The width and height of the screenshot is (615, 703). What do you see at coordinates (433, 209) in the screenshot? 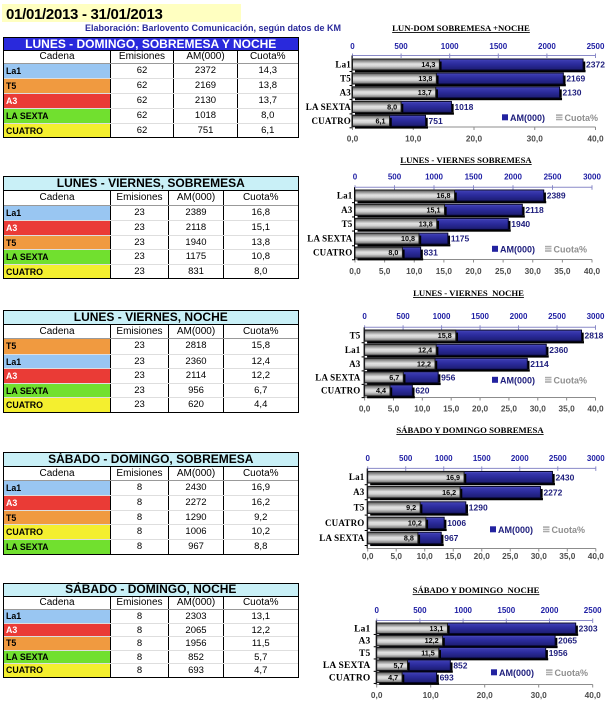
I see `svg-text: 15,1` at bounding box center [433, 209].